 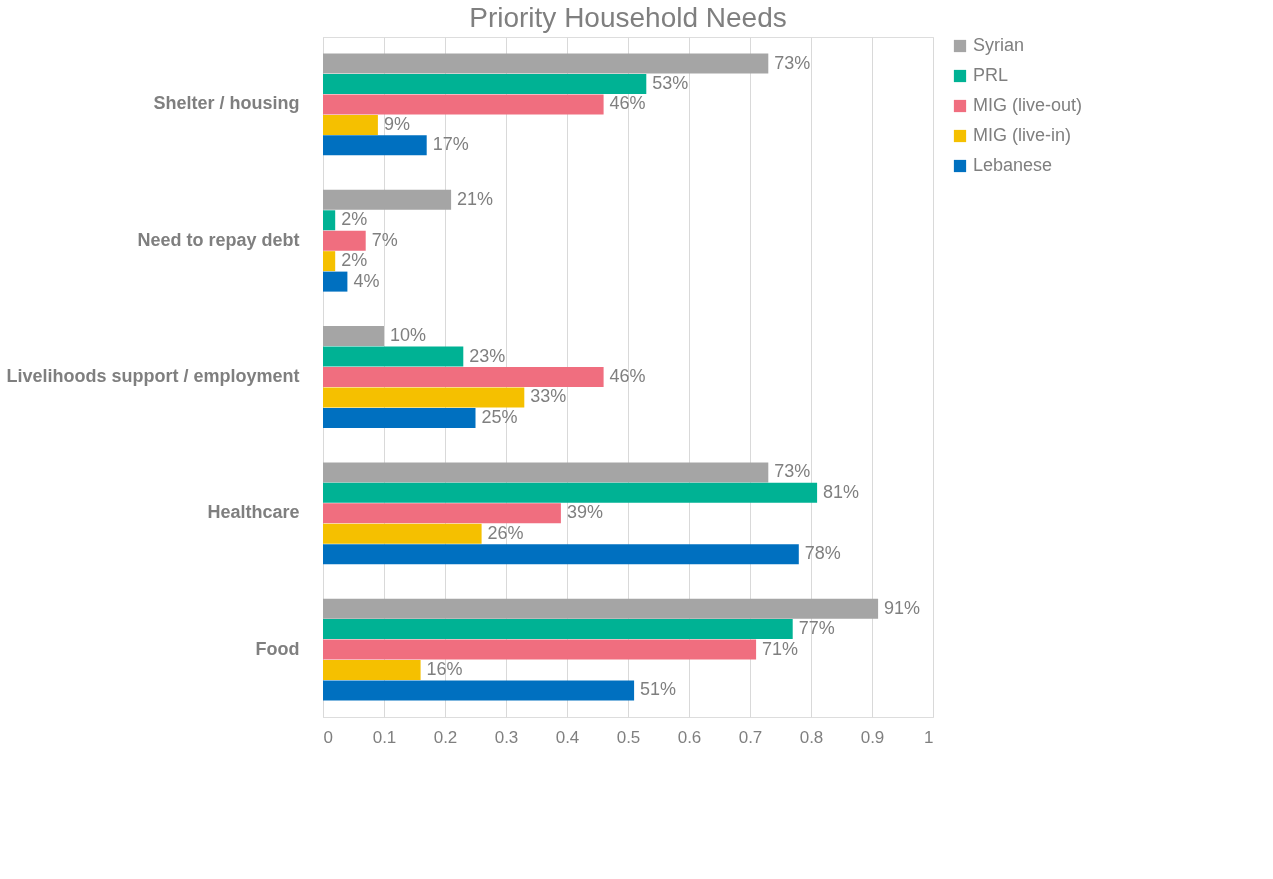 What do you see at coordinates (384, 737) in the screenshot?
I see `x-tick-label: 0.1` at bounding box center [384, 737].